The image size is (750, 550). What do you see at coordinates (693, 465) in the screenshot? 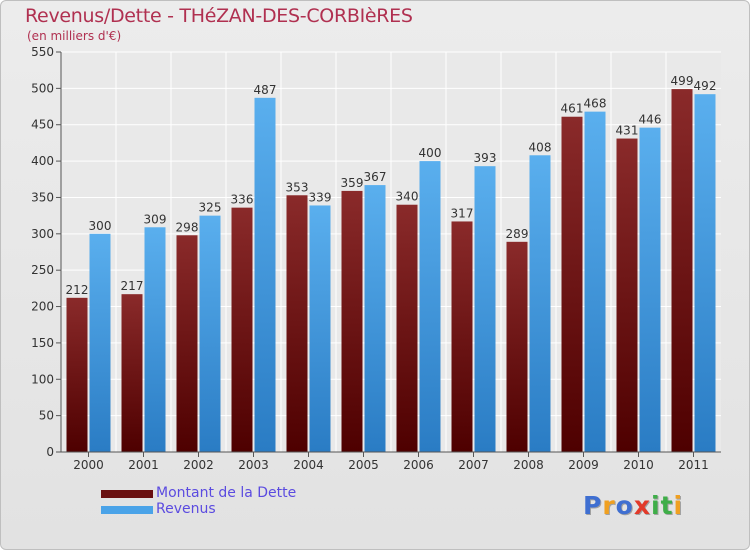
I see `x-tick-label: 2011` at bounding box center [693, 465].